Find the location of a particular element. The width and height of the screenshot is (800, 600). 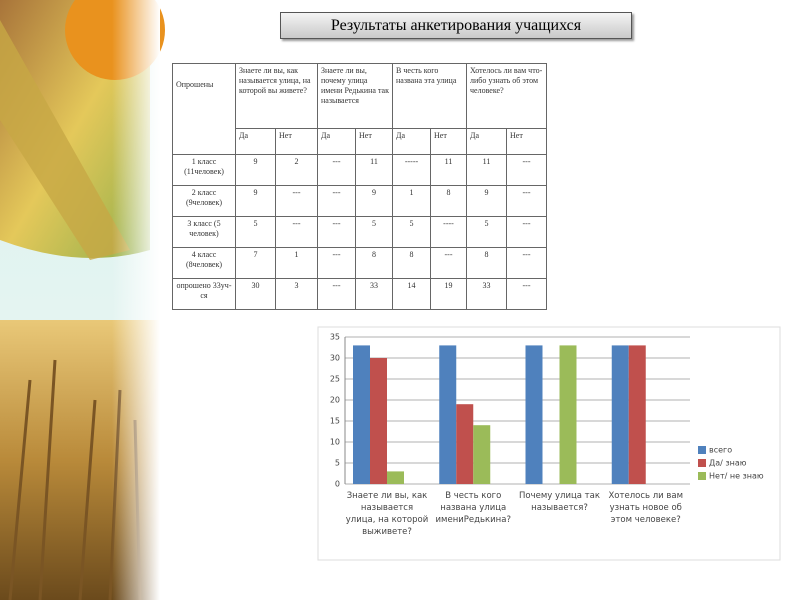

row-label: опрошено 33уч-ся is located at coordinates (204, 294).